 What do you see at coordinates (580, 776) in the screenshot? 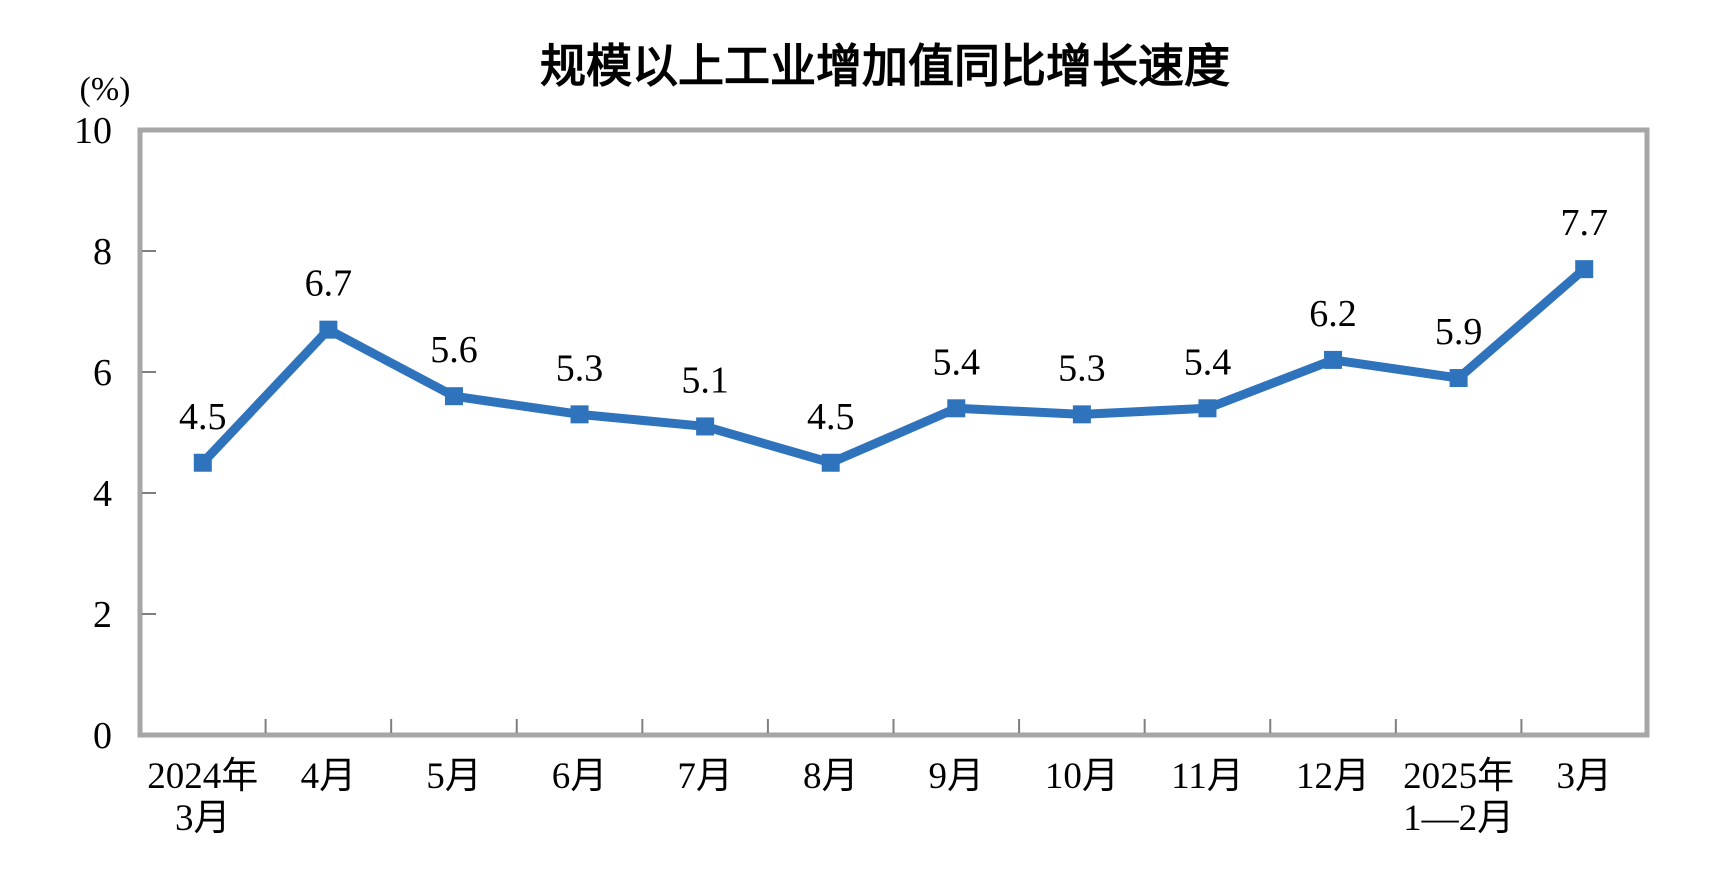
I see `x-axis-category-label: 6月` at bounding box center [580, 776].